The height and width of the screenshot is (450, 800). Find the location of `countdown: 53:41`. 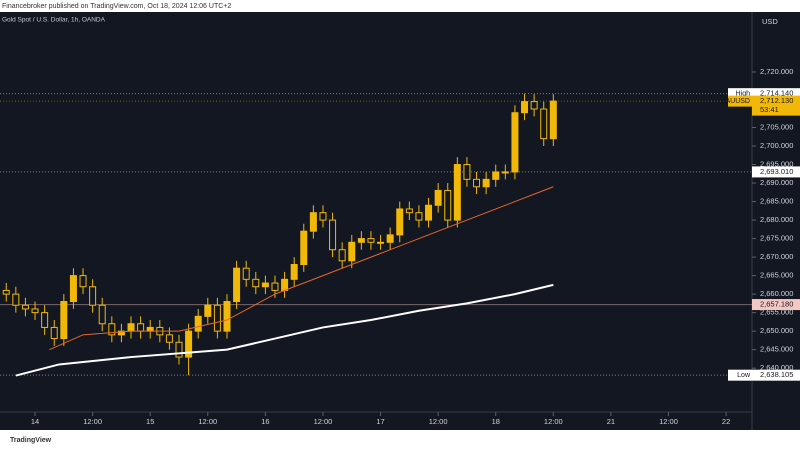

countdown: 53:41 is located at coordinates (769, 109).